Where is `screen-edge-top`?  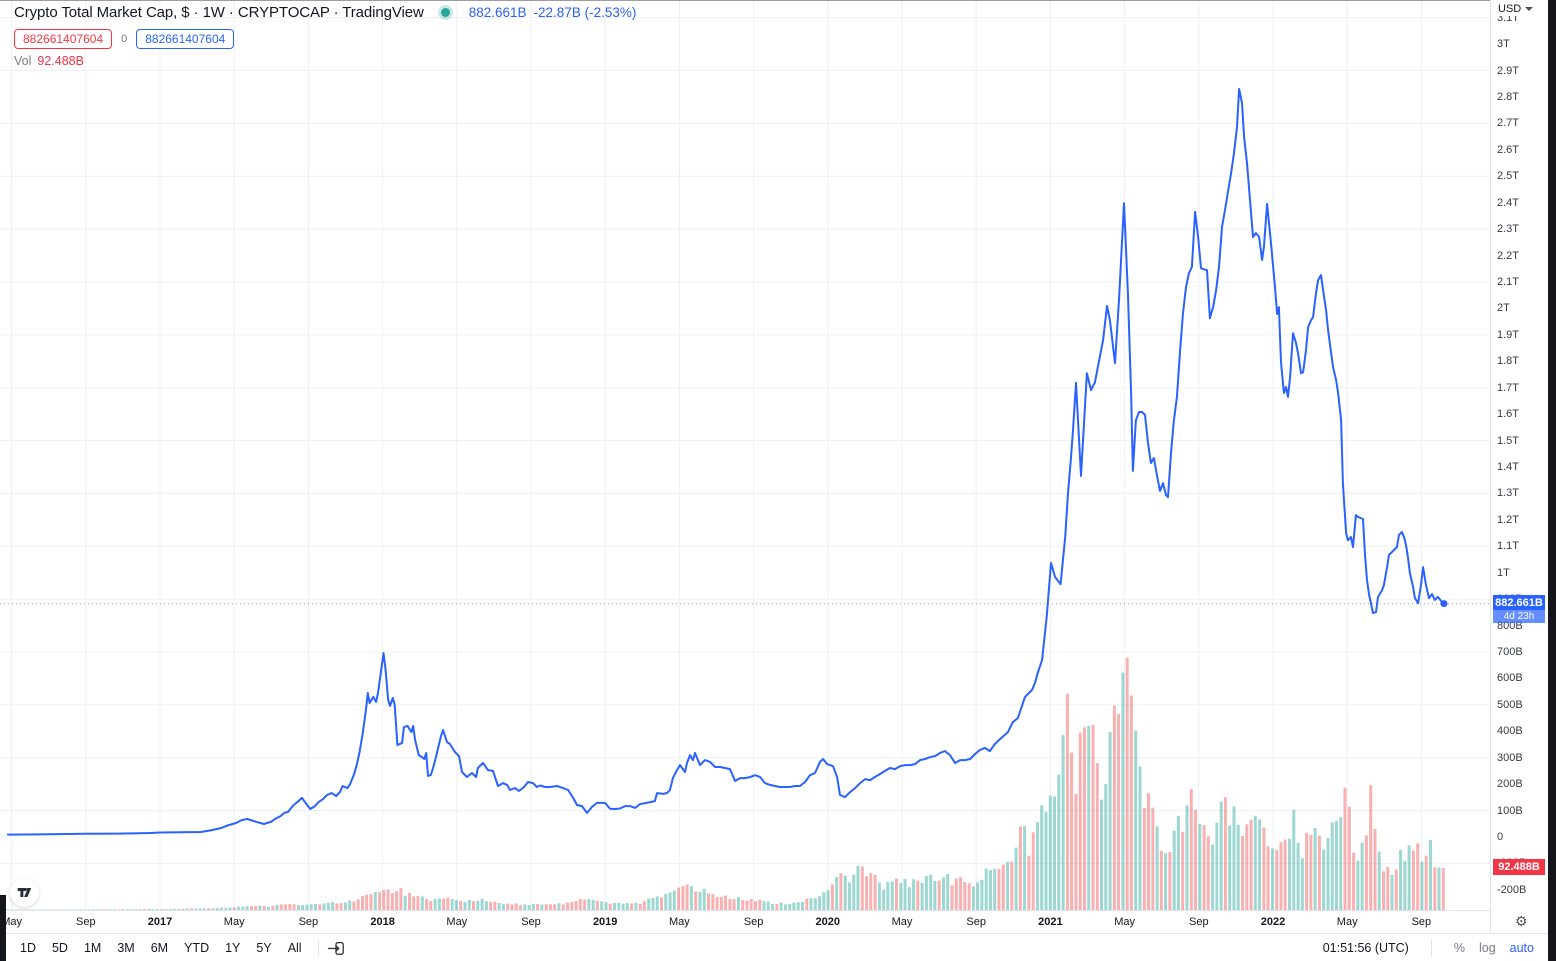
screen-edge-top is located at coordinates (745, 0).